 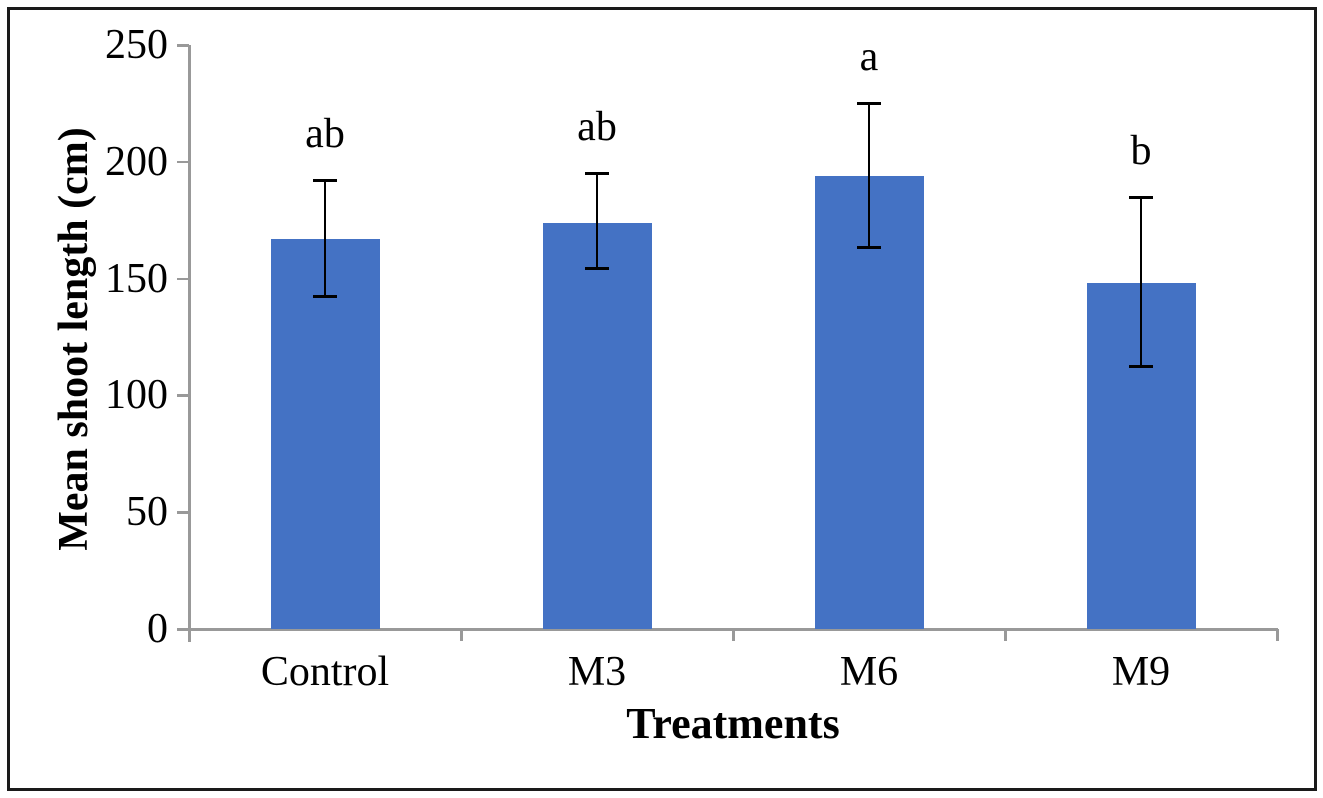 I want to click on error-bar-cap-bottom-m3, so click(x=597, y=269).